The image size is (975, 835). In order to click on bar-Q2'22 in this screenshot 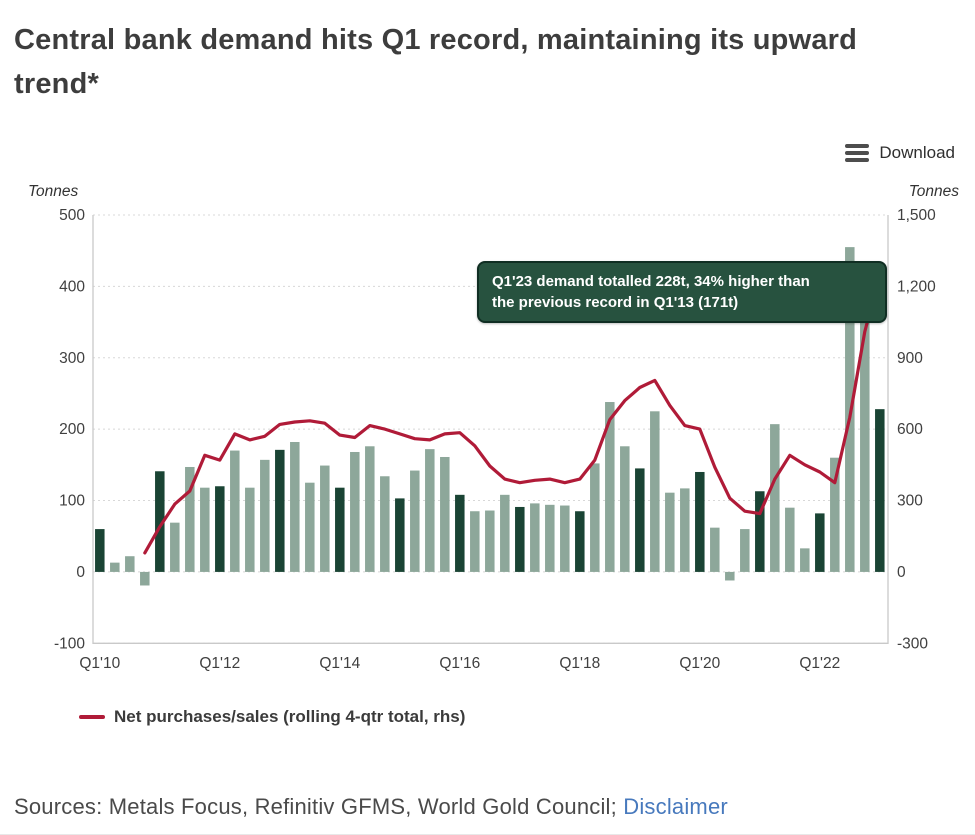, I will do `click(835, 514)`.